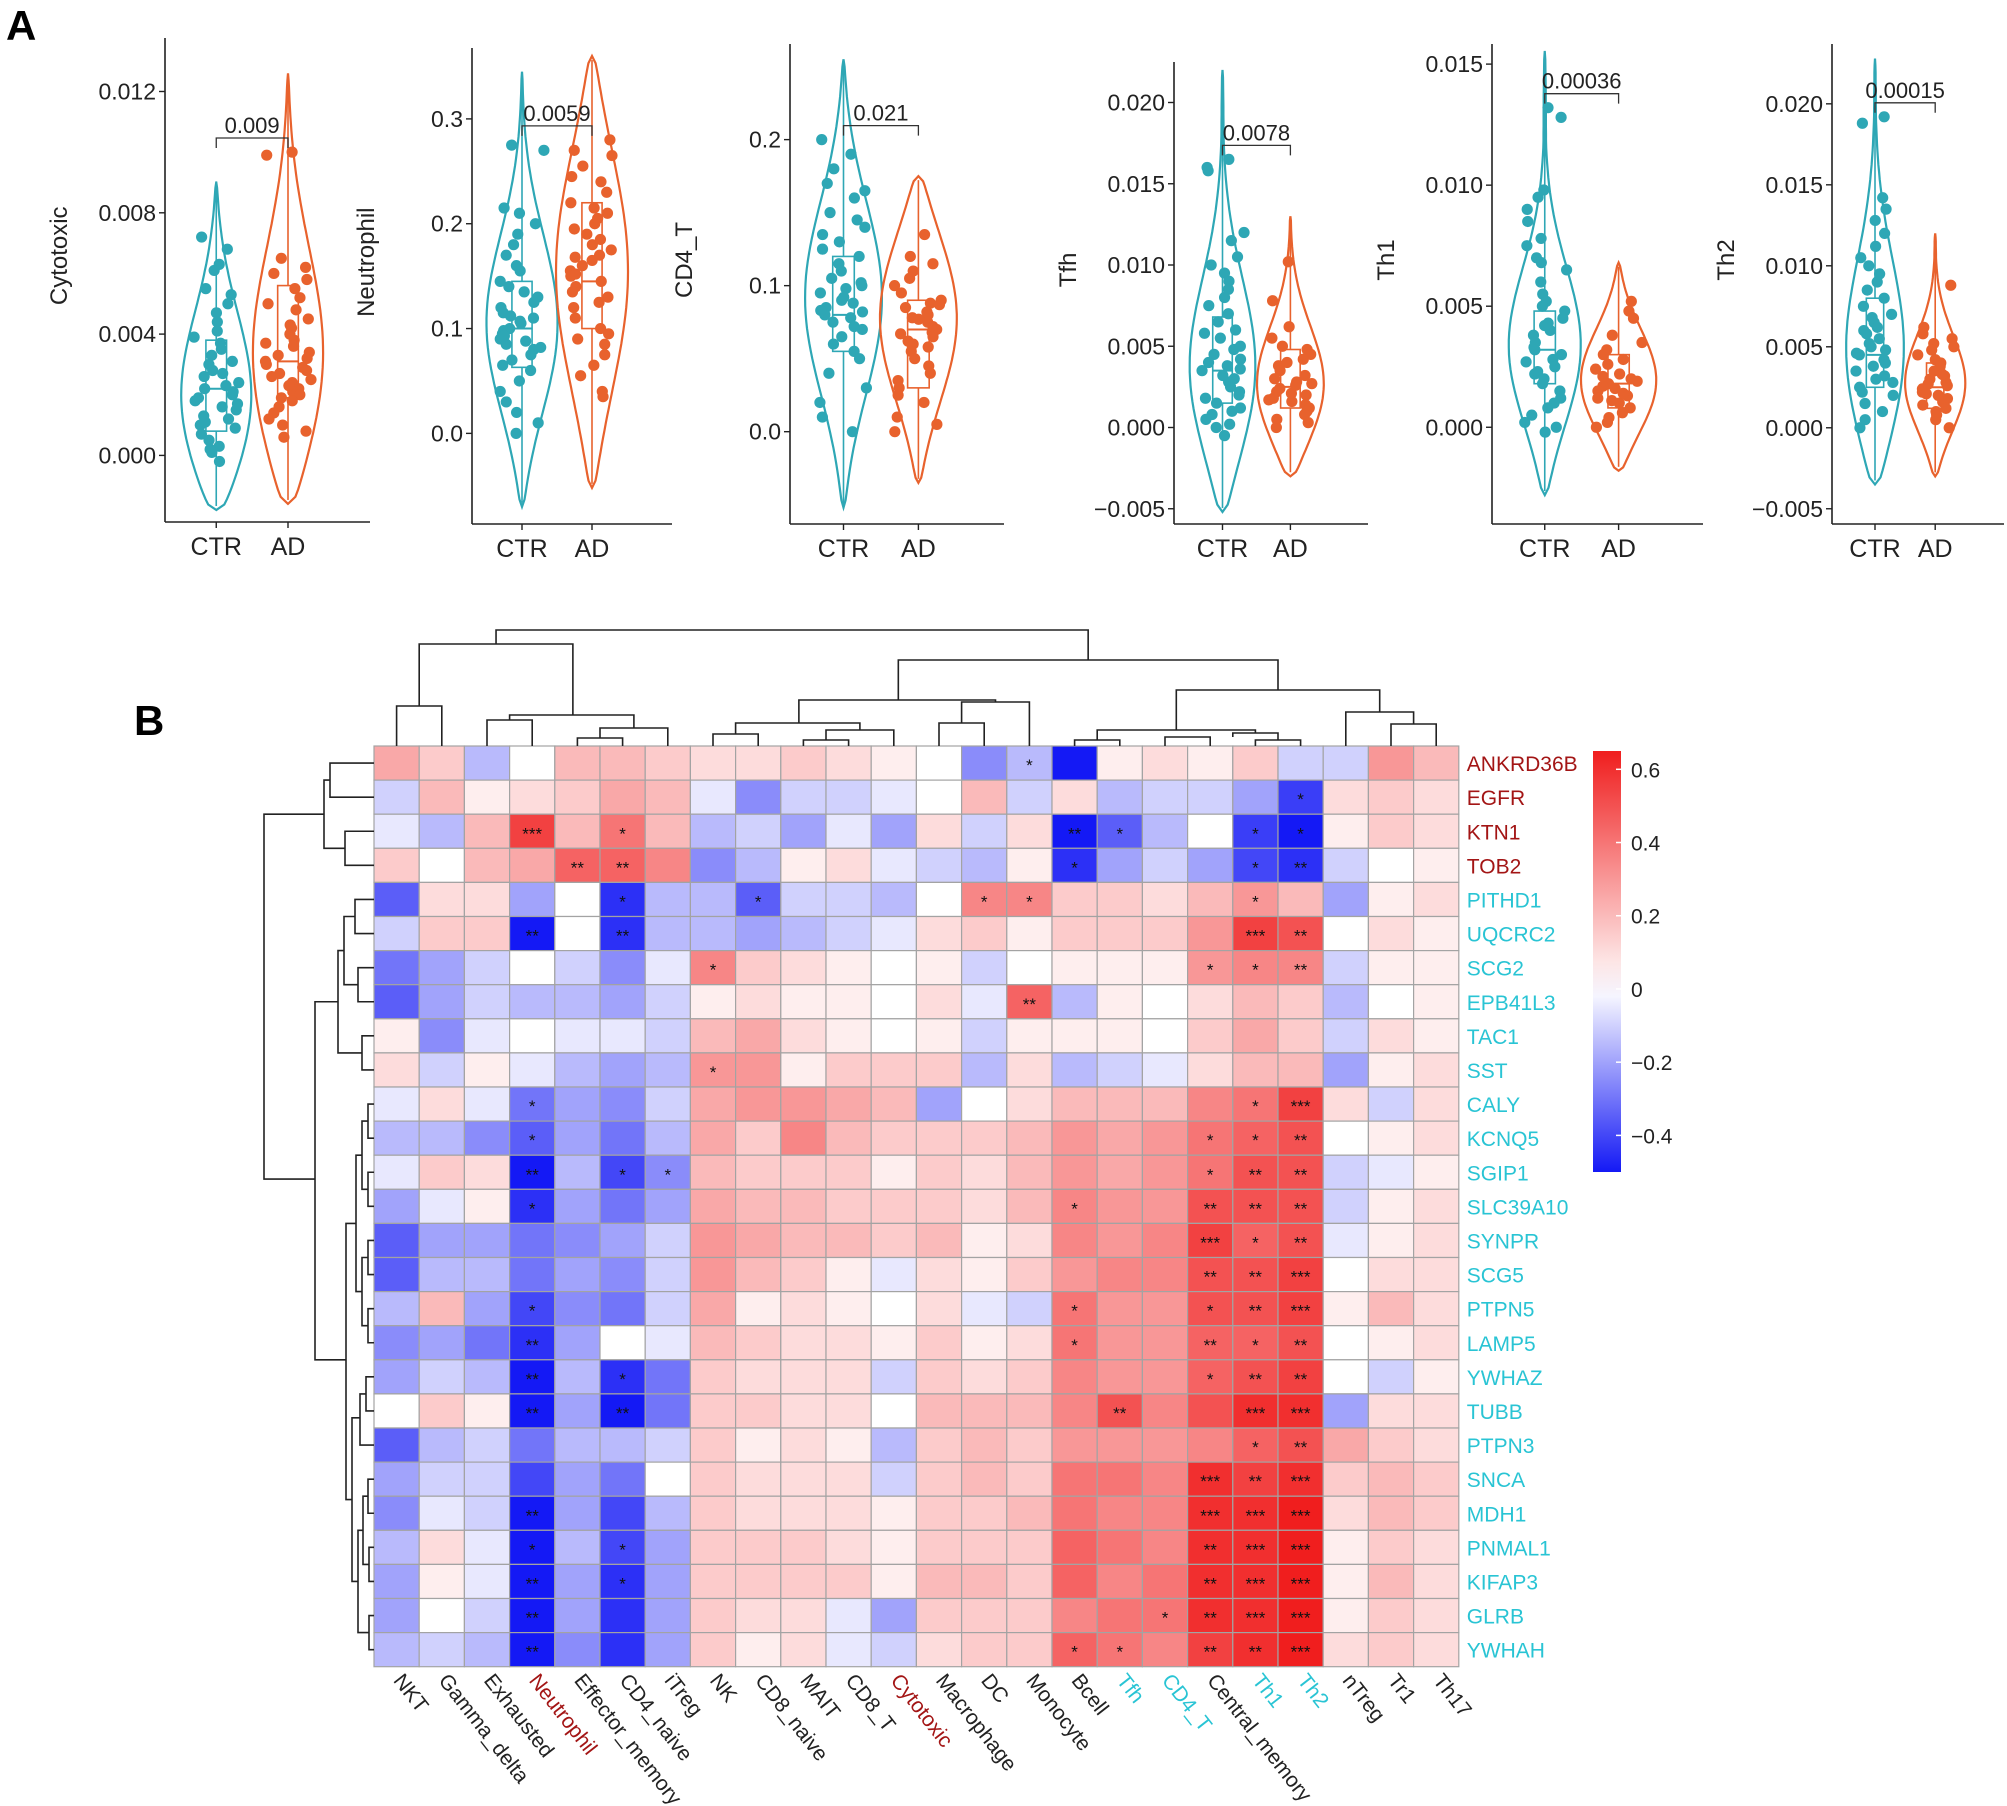  What do you see at coordinates (288, 547) in the screenshot?
I see `x-tick-label: AD` at bounding box center [288, 547].